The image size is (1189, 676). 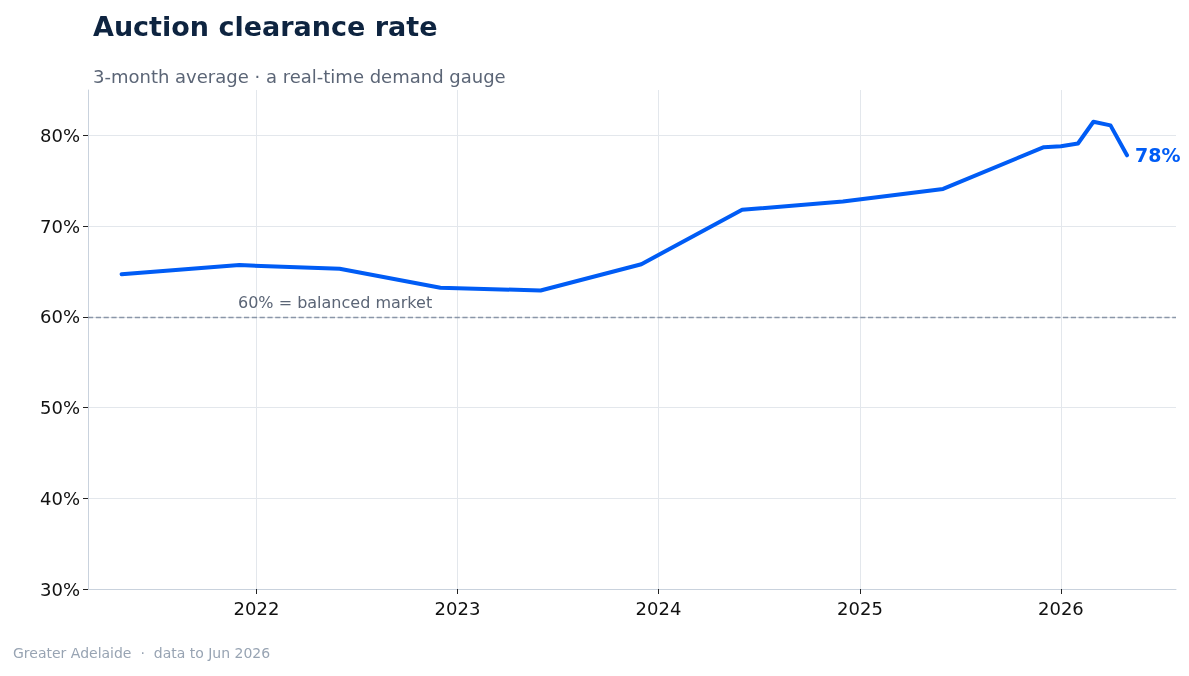 I want to click on chart-subtitle: 3-month average · a real-time demand gauge, so click(x=299, y=76).